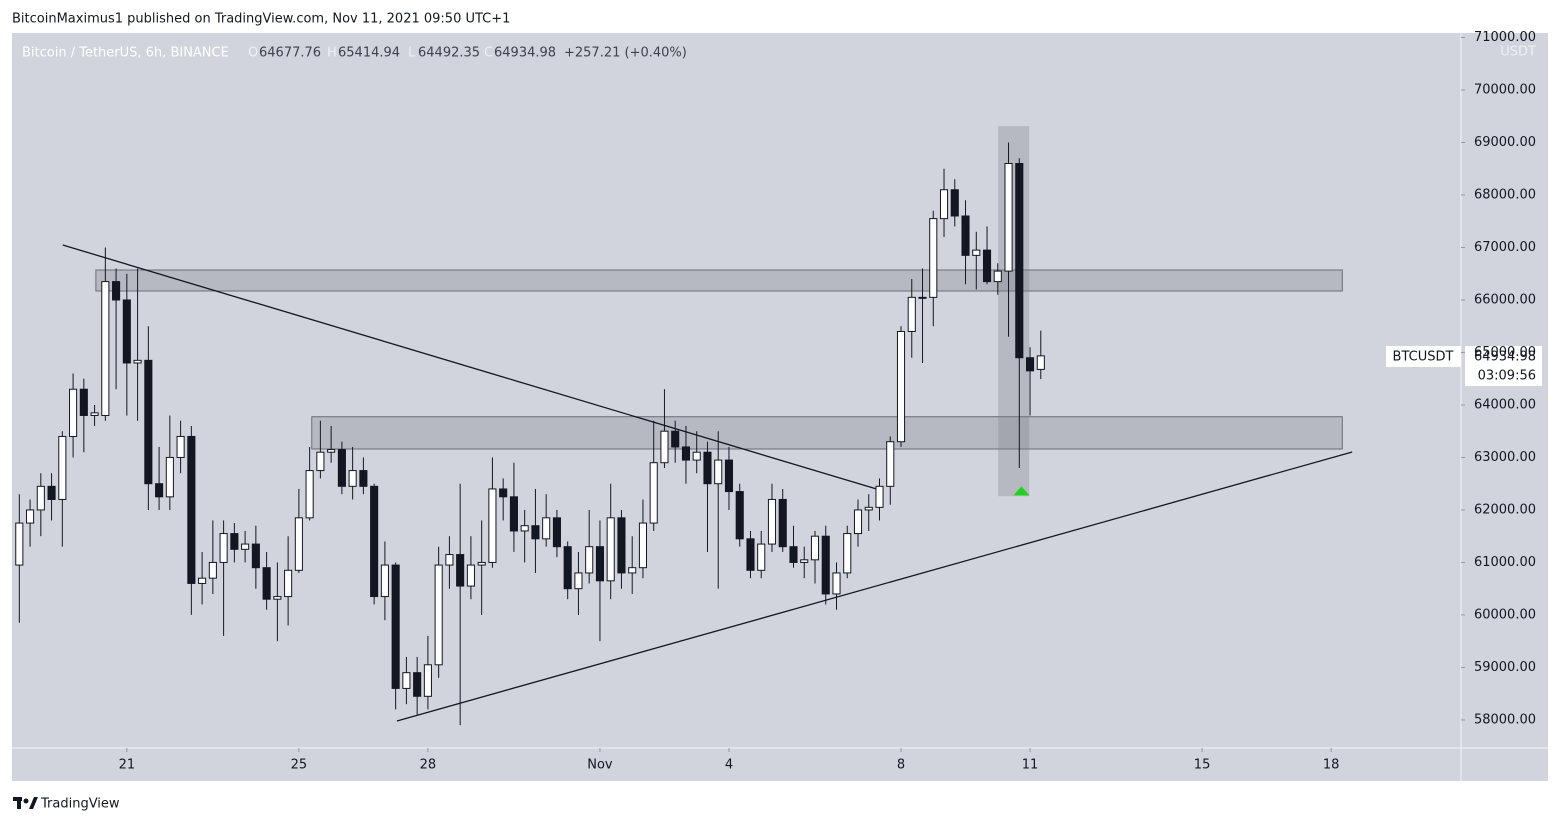 The image size is (1561, 830). What do you see at coordinates (1505, 457) in the screenshot?
I see `y-tick-label: 63000.00` at bounding box center [1505, 457].